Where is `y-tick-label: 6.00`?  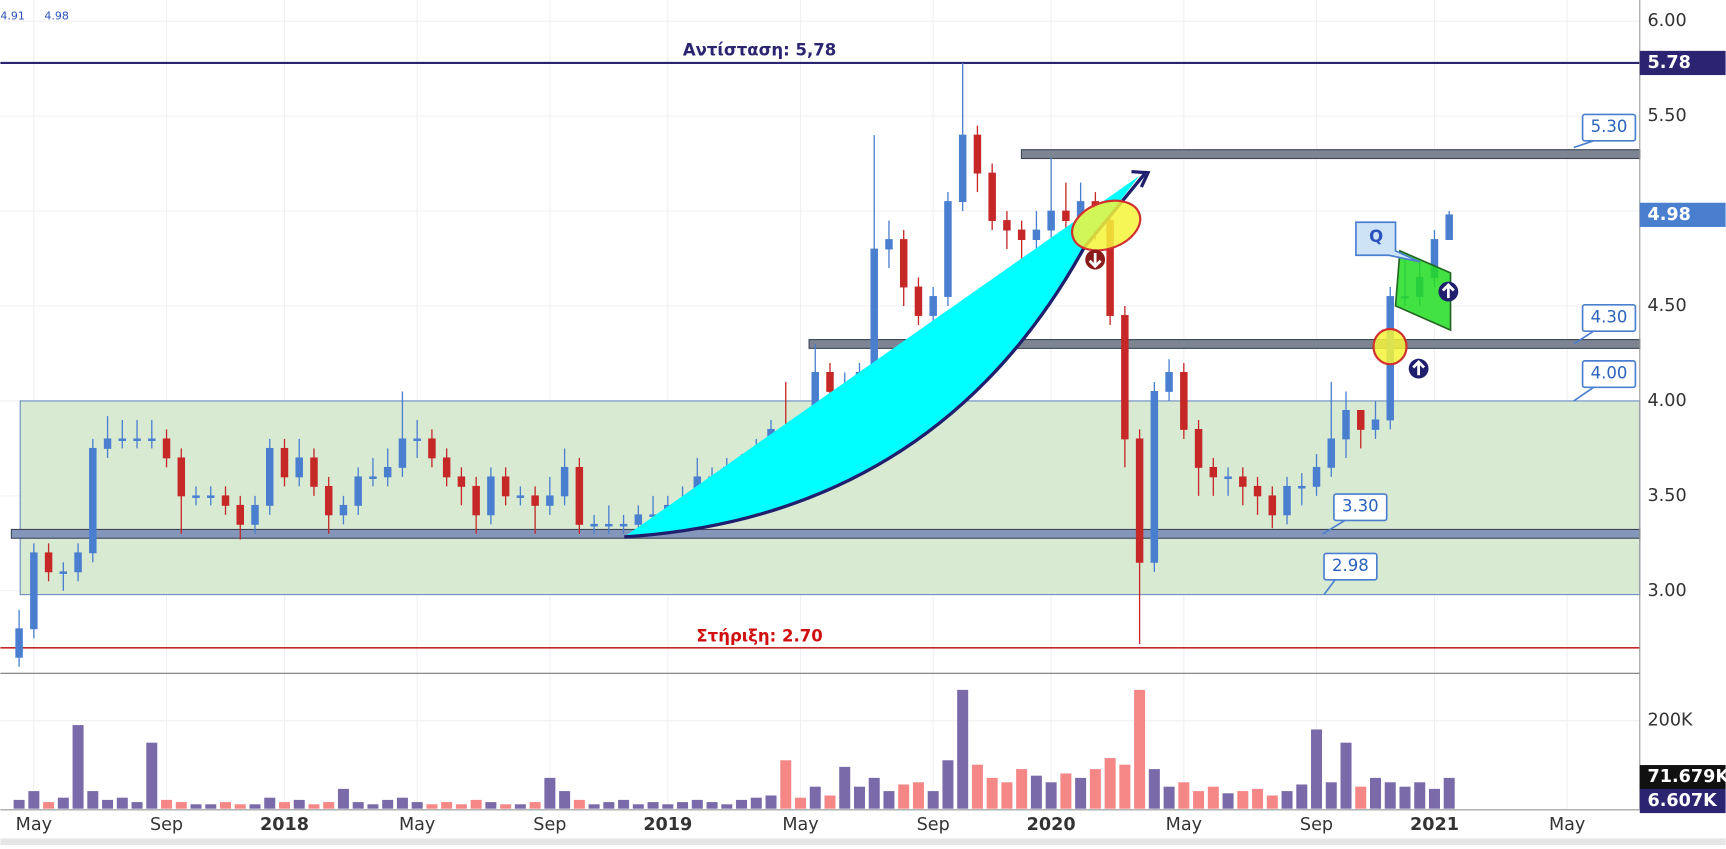
y-tick-label: 6.00 is located at coordinates (1666, 21).